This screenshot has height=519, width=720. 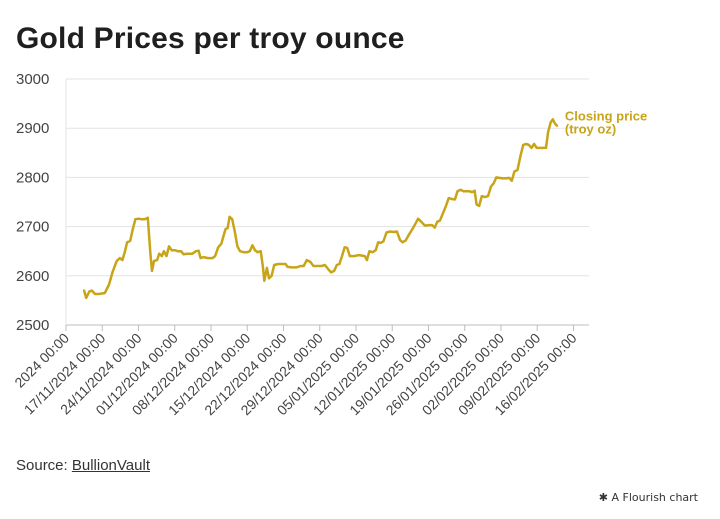 I want to click on y-tick-label: 2700, so click(x=32, y=227).